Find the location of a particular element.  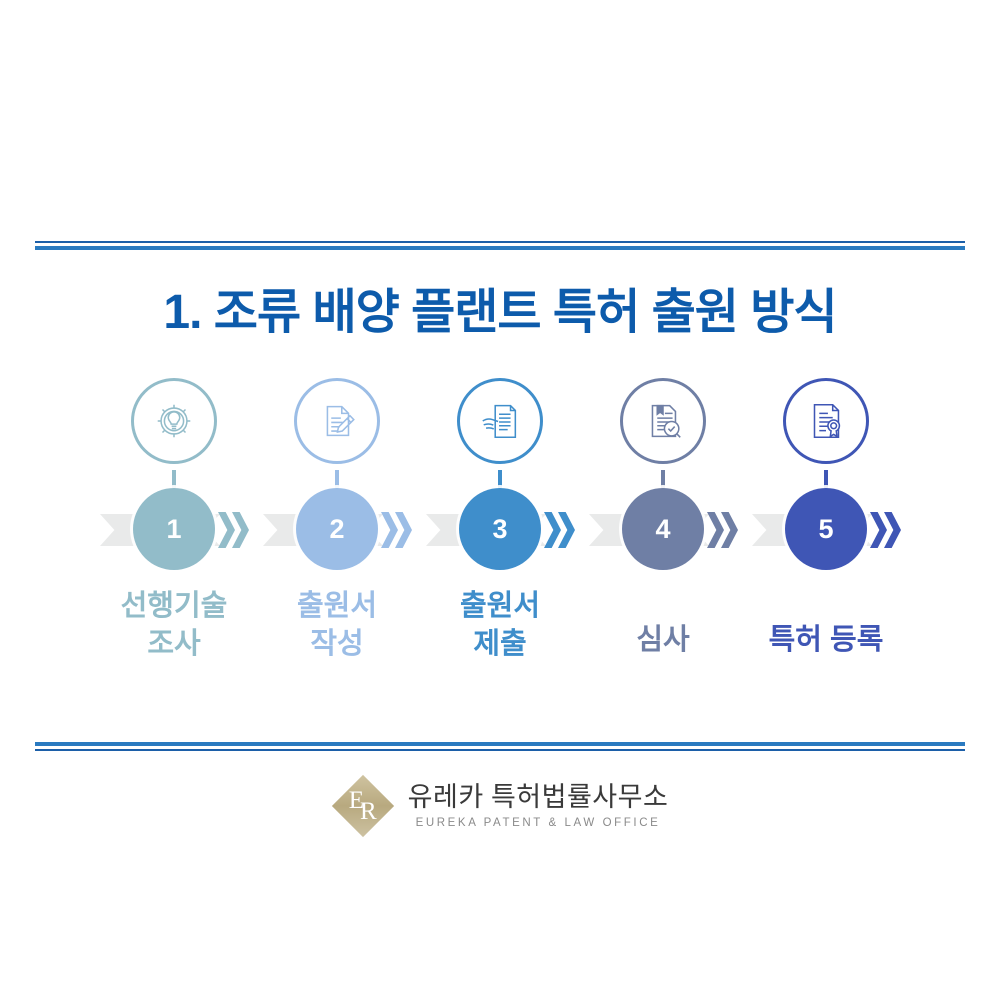

step-5-label: 특허 등록 is located at coordinates (826, 640).